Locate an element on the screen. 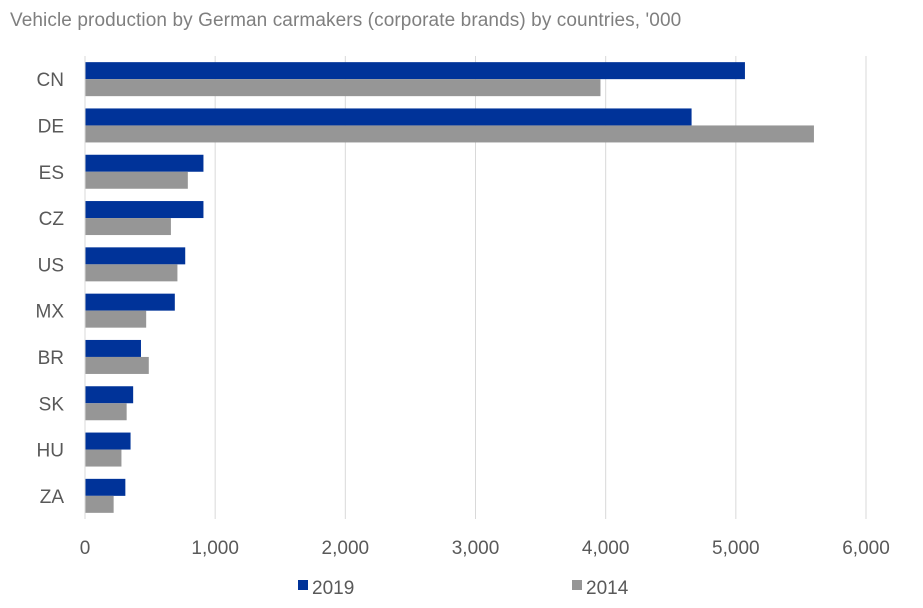 This screenshot has width=923, height=608. x-tick-label: 1,000 is located at coordinates (215, 548).